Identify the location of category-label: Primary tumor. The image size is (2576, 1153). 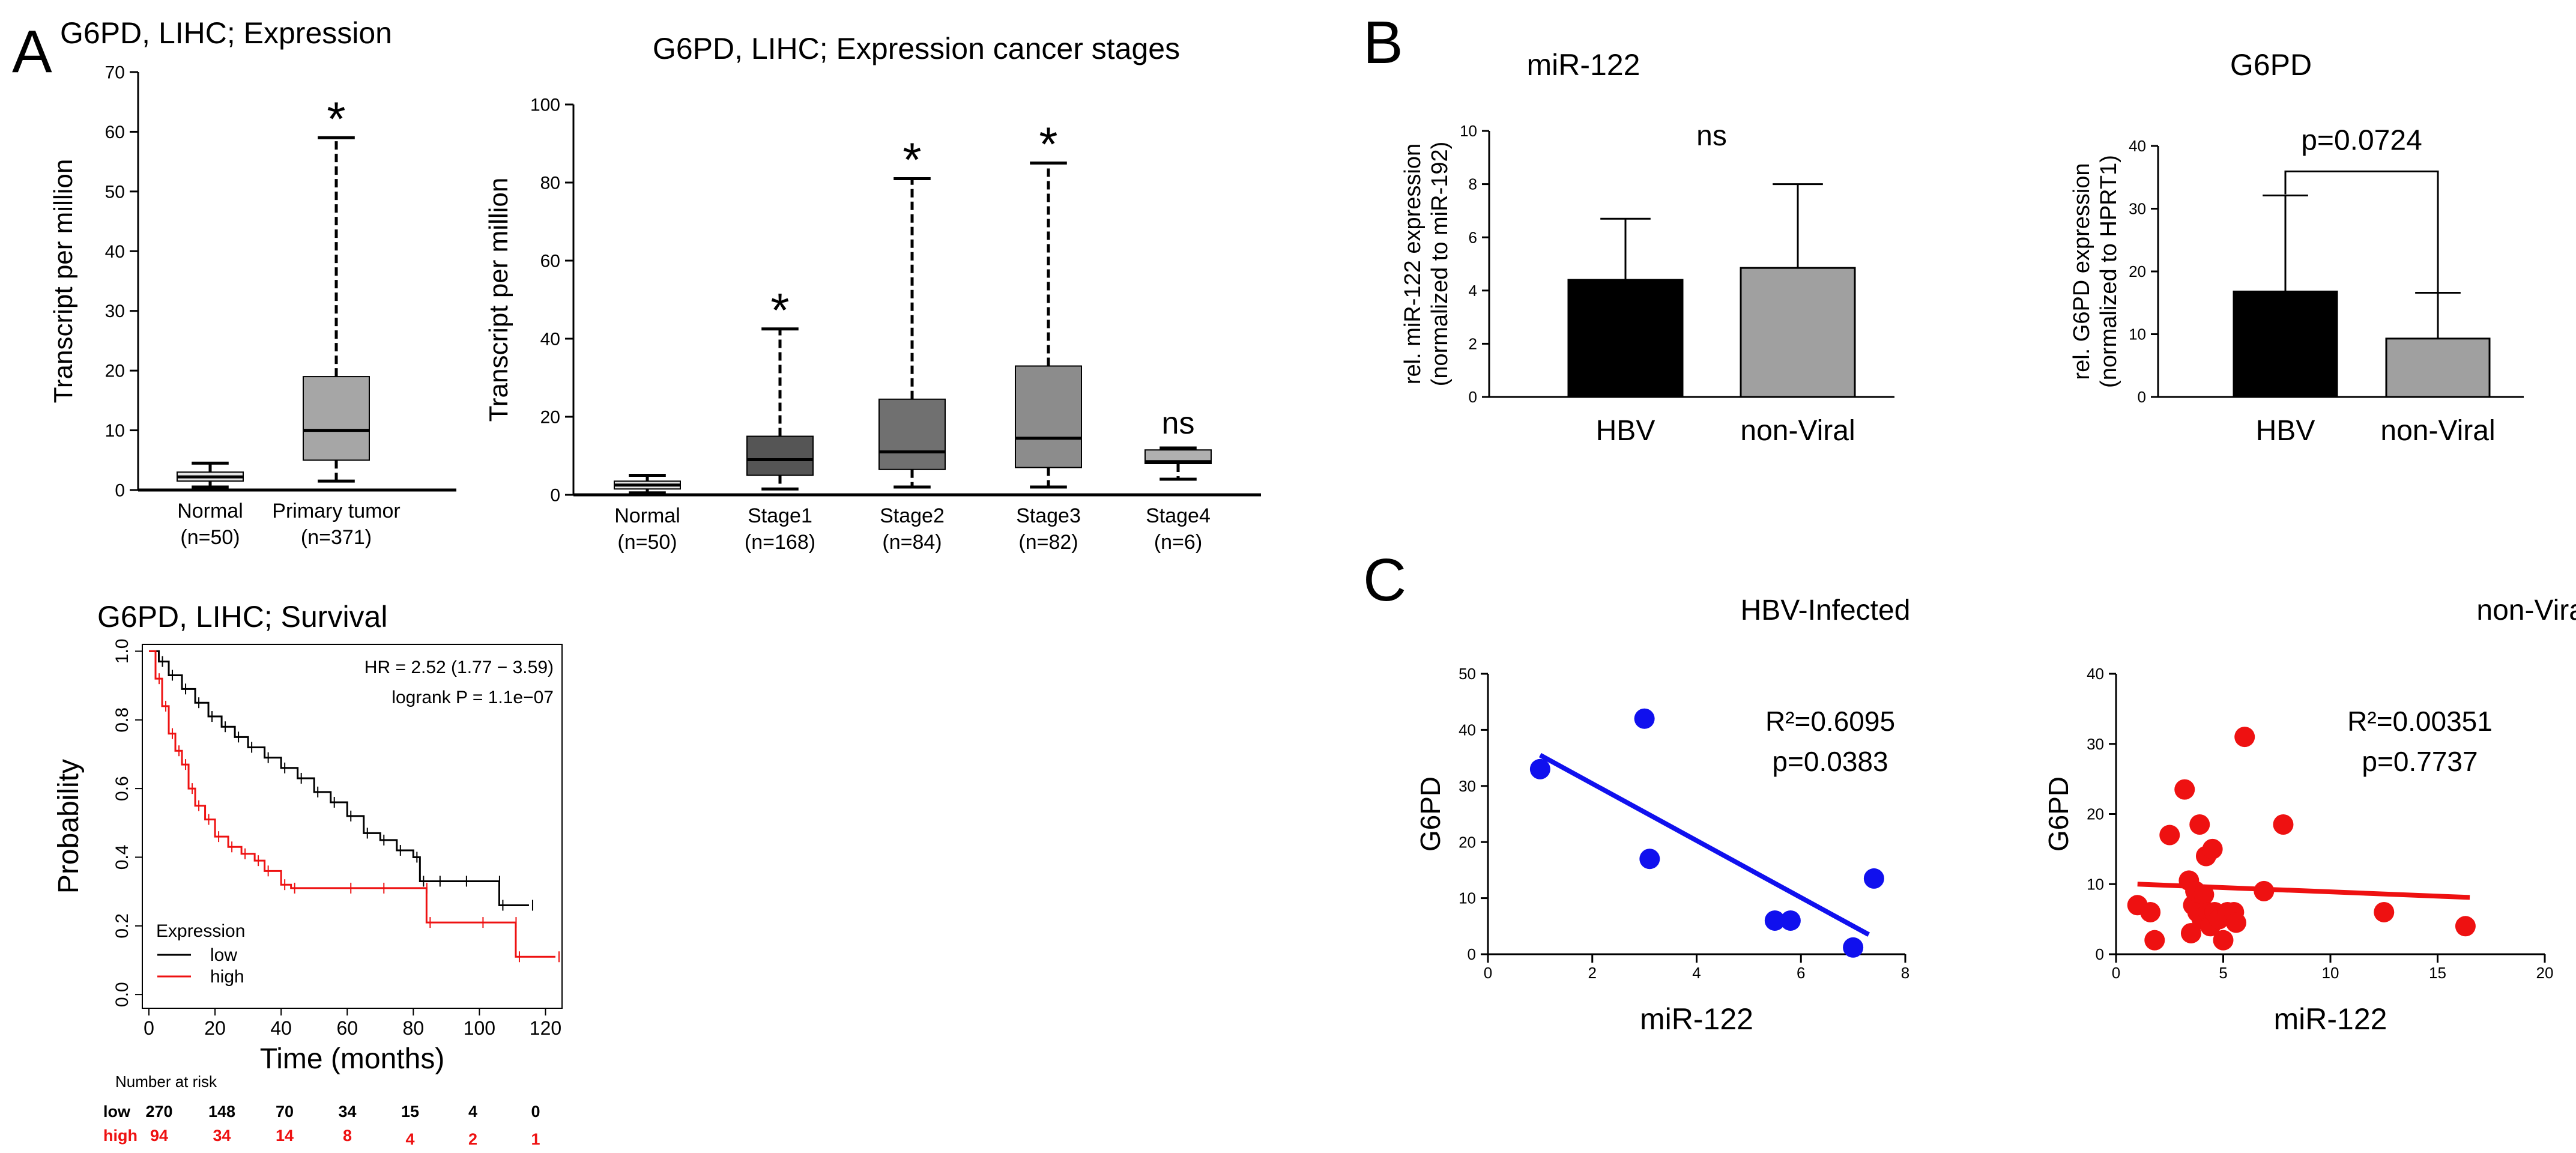
(336, 511).